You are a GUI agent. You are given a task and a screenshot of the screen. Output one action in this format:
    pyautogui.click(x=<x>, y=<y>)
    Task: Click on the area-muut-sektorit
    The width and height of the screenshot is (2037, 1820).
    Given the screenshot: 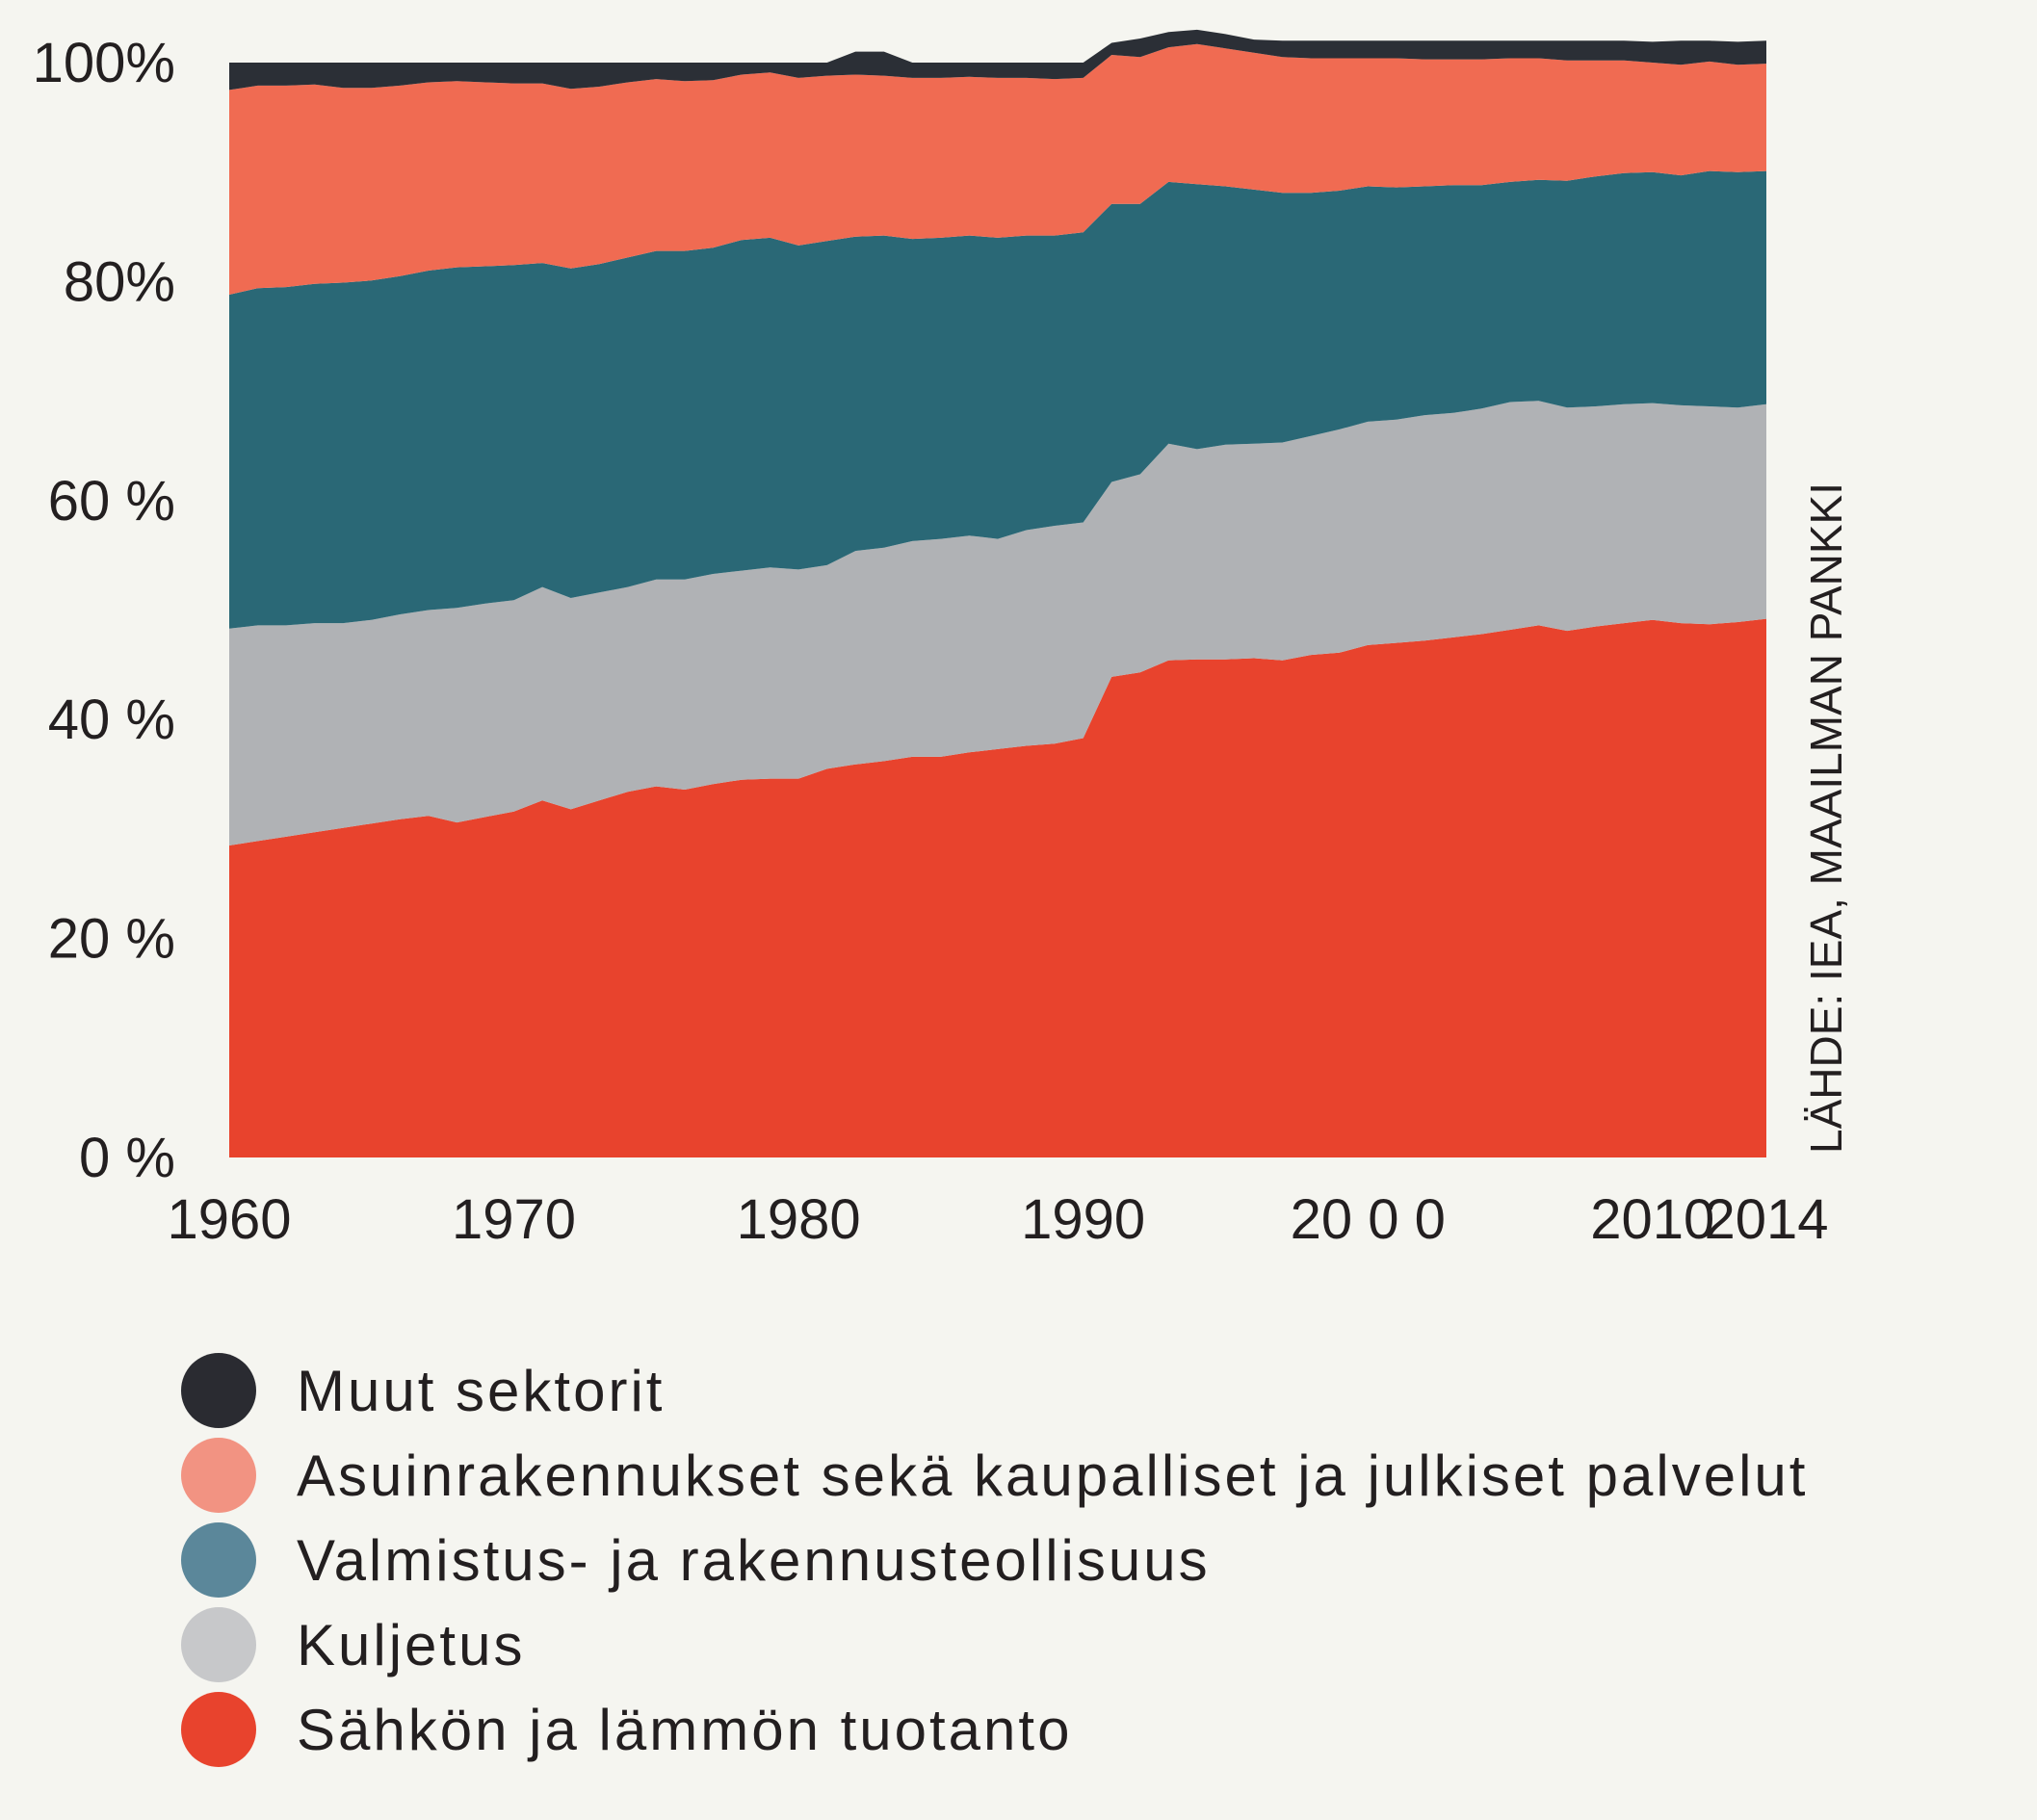 What is the action you would take?
    pyautogui.click(x=998, y=60)
    